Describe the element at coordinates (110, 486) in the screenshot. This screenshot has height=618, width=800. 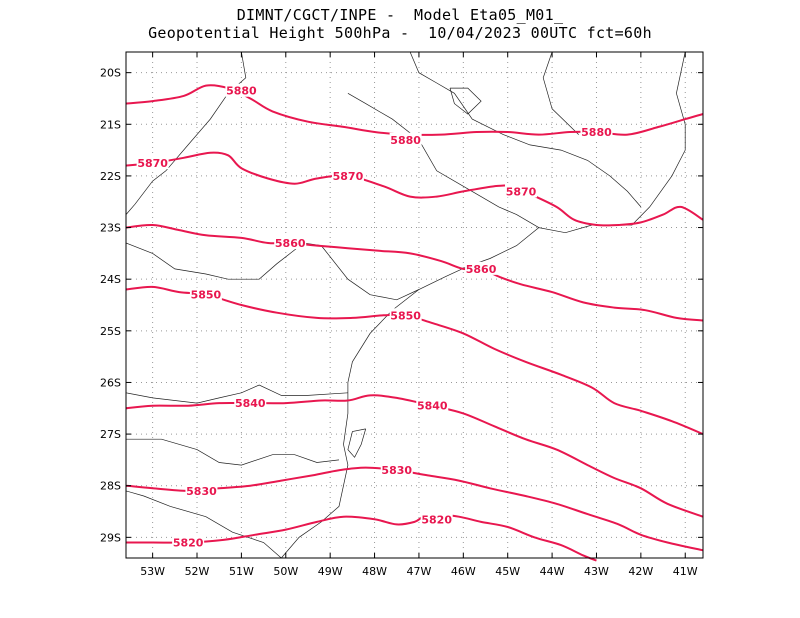
I see `lat-tick-label: 28S` at that location.